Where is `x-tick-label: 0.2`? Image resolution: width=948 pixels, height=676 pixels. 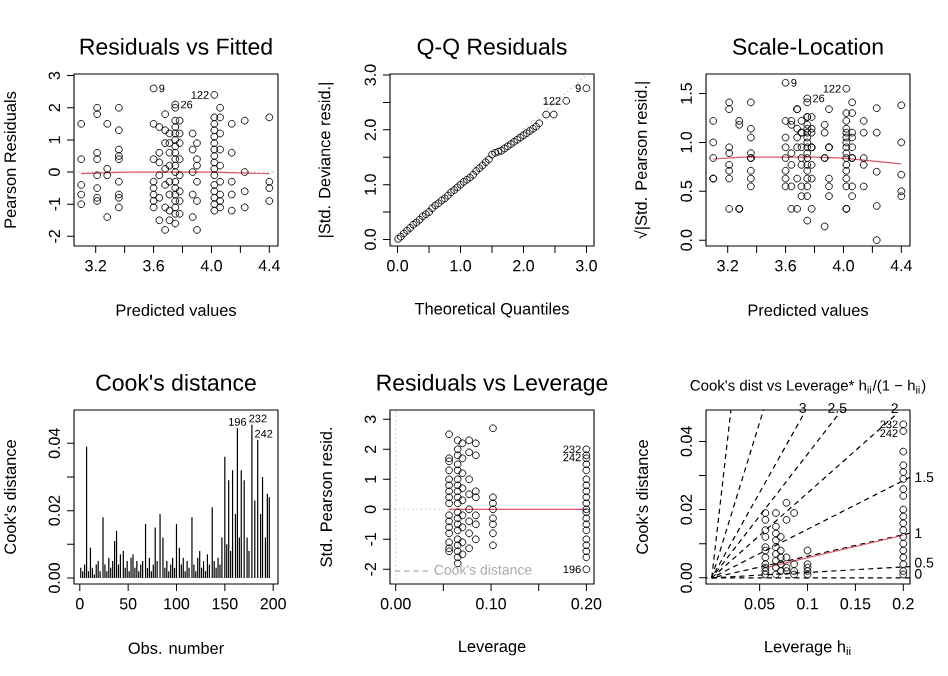 x-tick-label: 0.2 is located at coordinates (903, 604).